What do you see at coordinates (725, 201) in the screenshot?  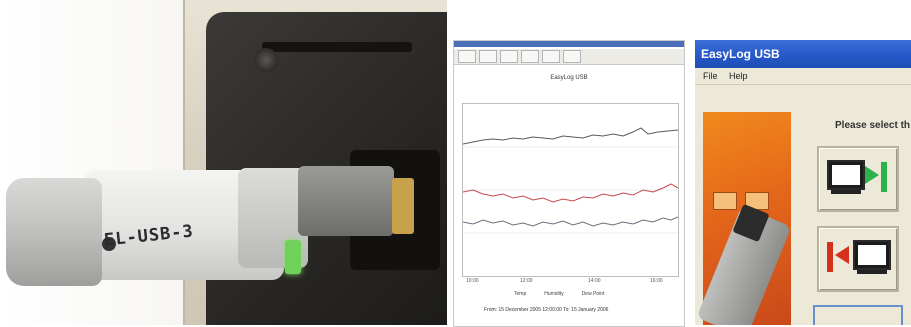 I see `splash-thumbnail` at bounding box center [725, 201].